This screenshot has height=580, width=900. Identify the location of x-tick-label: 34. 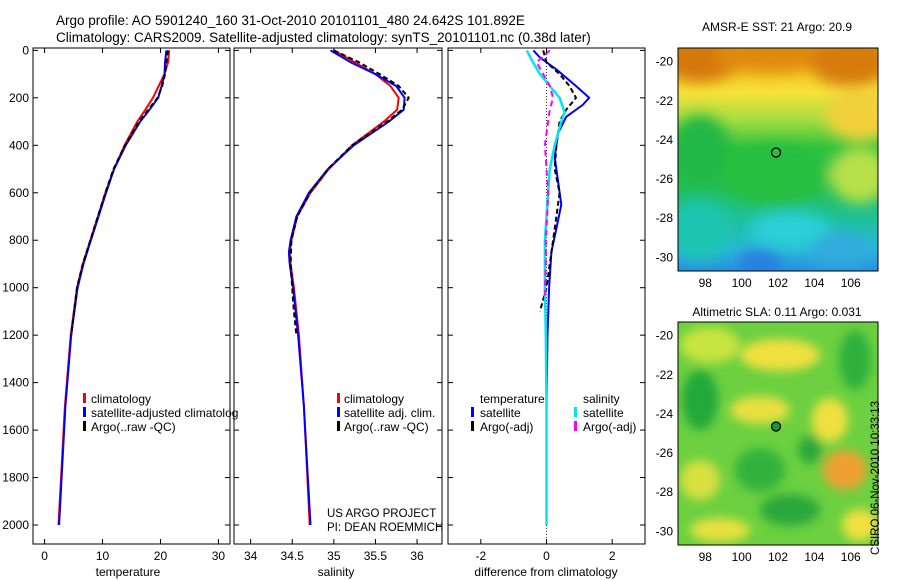
(251, 556).